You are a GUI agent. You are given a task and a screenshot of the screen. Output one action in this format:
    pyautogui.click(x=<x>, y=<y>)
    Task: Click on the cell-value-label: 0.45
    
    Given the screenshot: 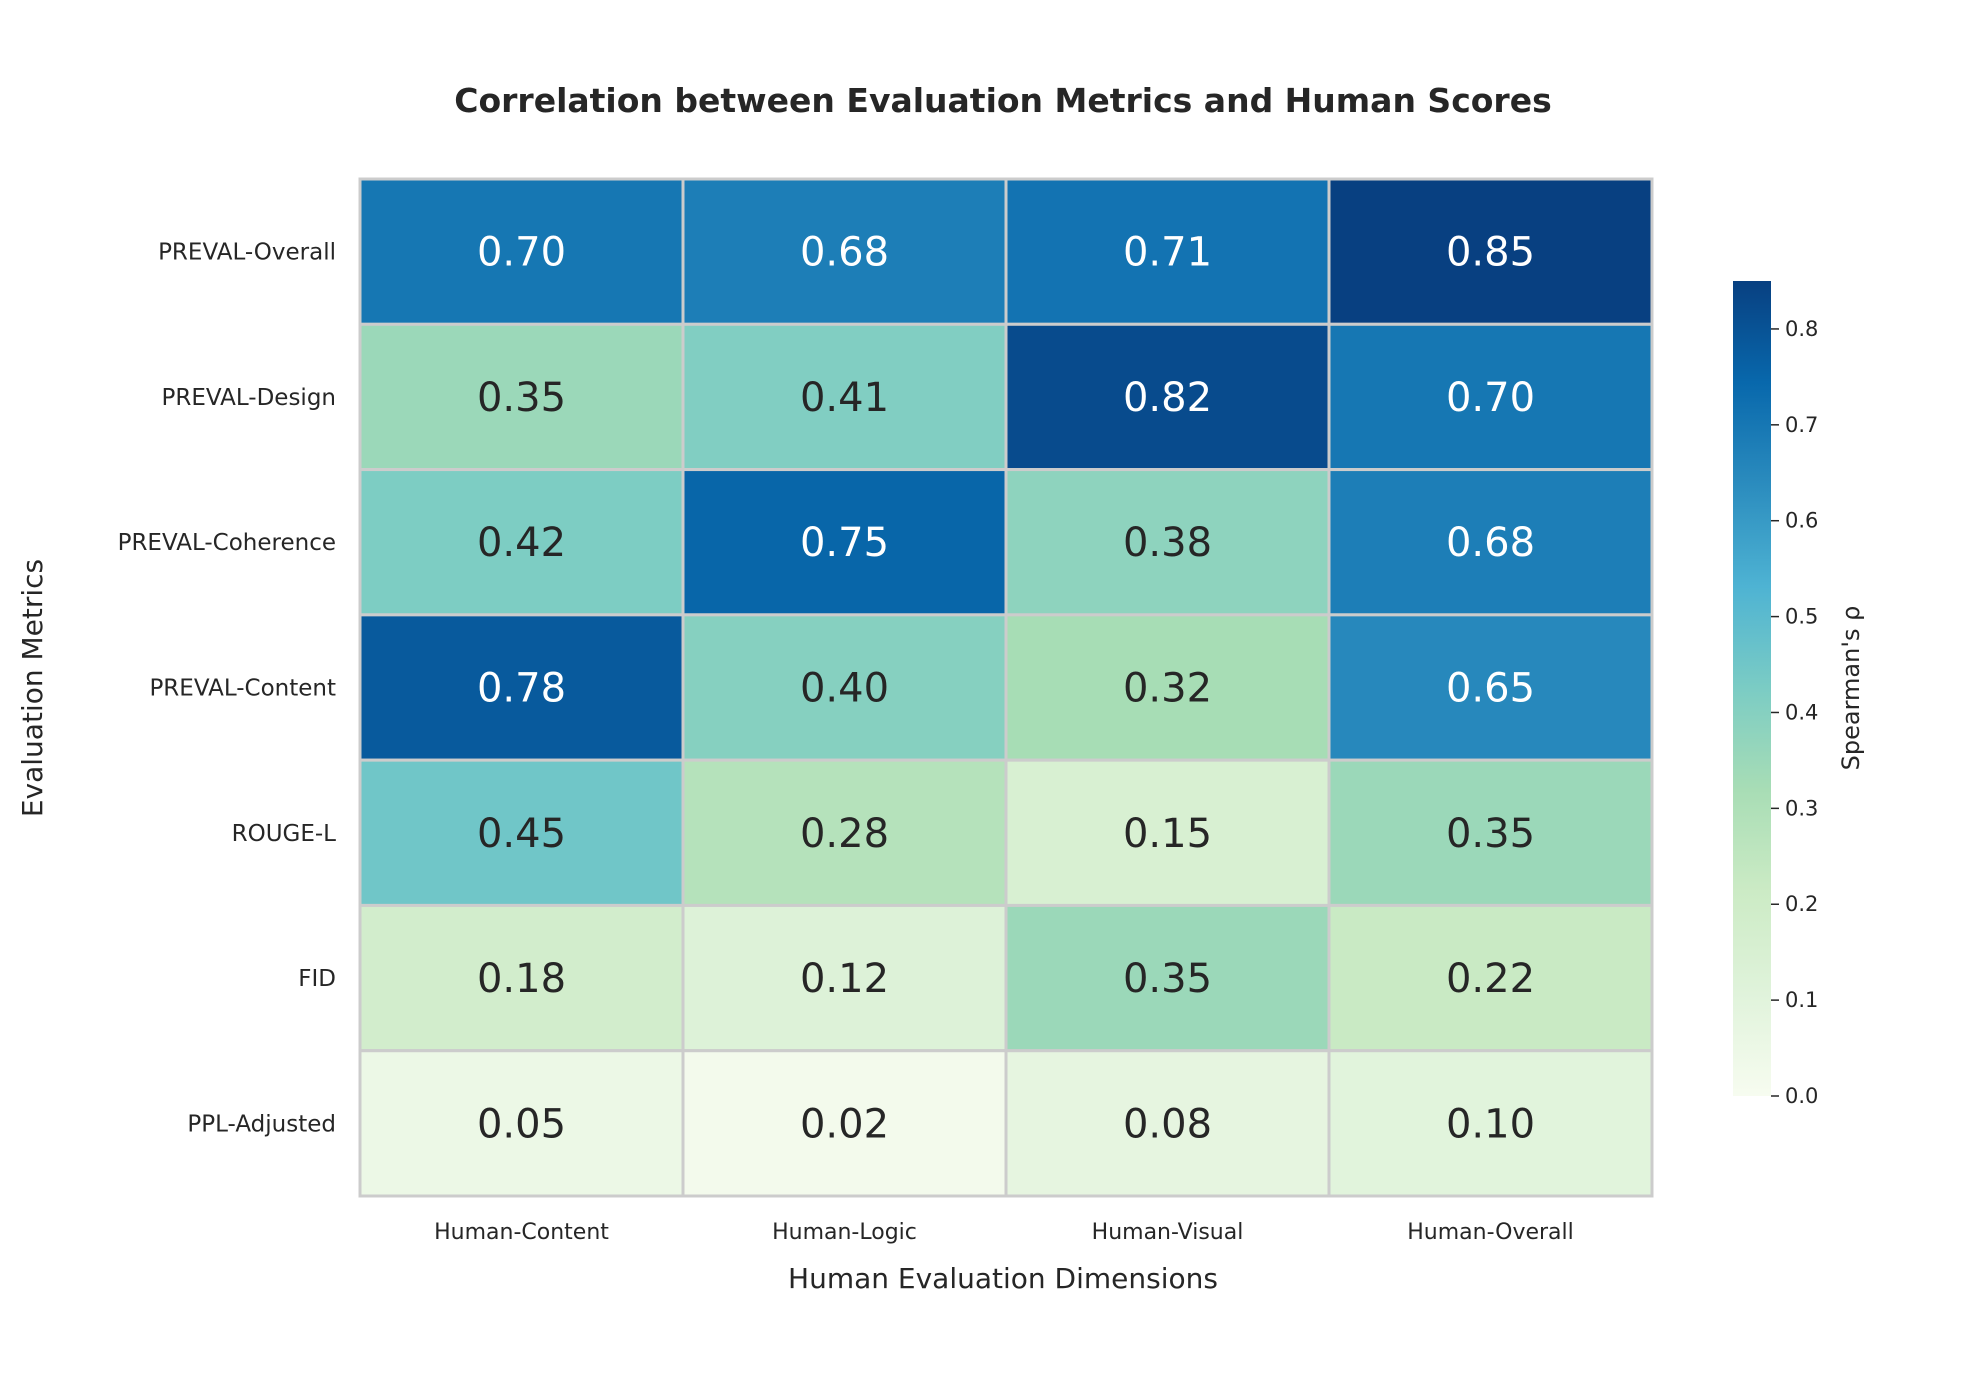 What is the action you would take?
    pyautogui.click(x=521, y=834)
    